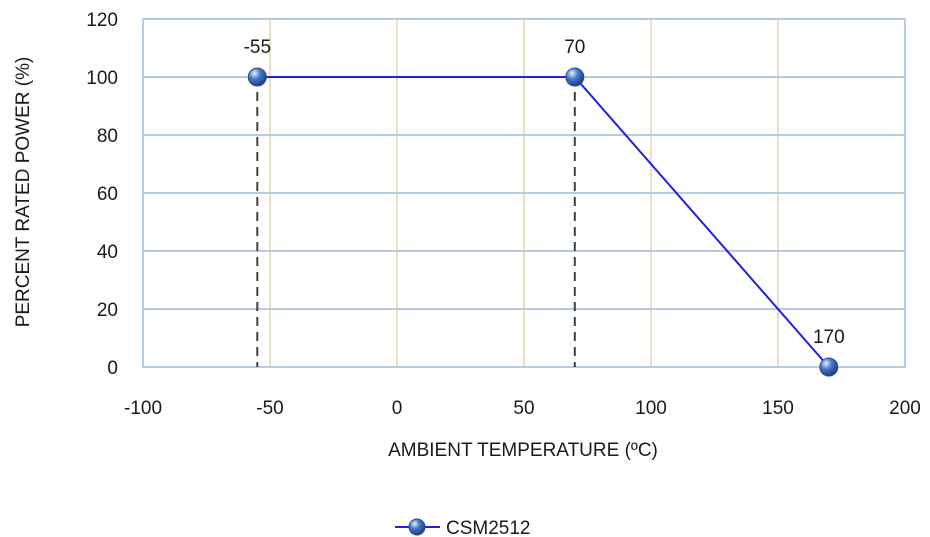  Describe the element at coordinates (488, 527) in the screenshot. I see `legend-label: CSM2512` at that location.